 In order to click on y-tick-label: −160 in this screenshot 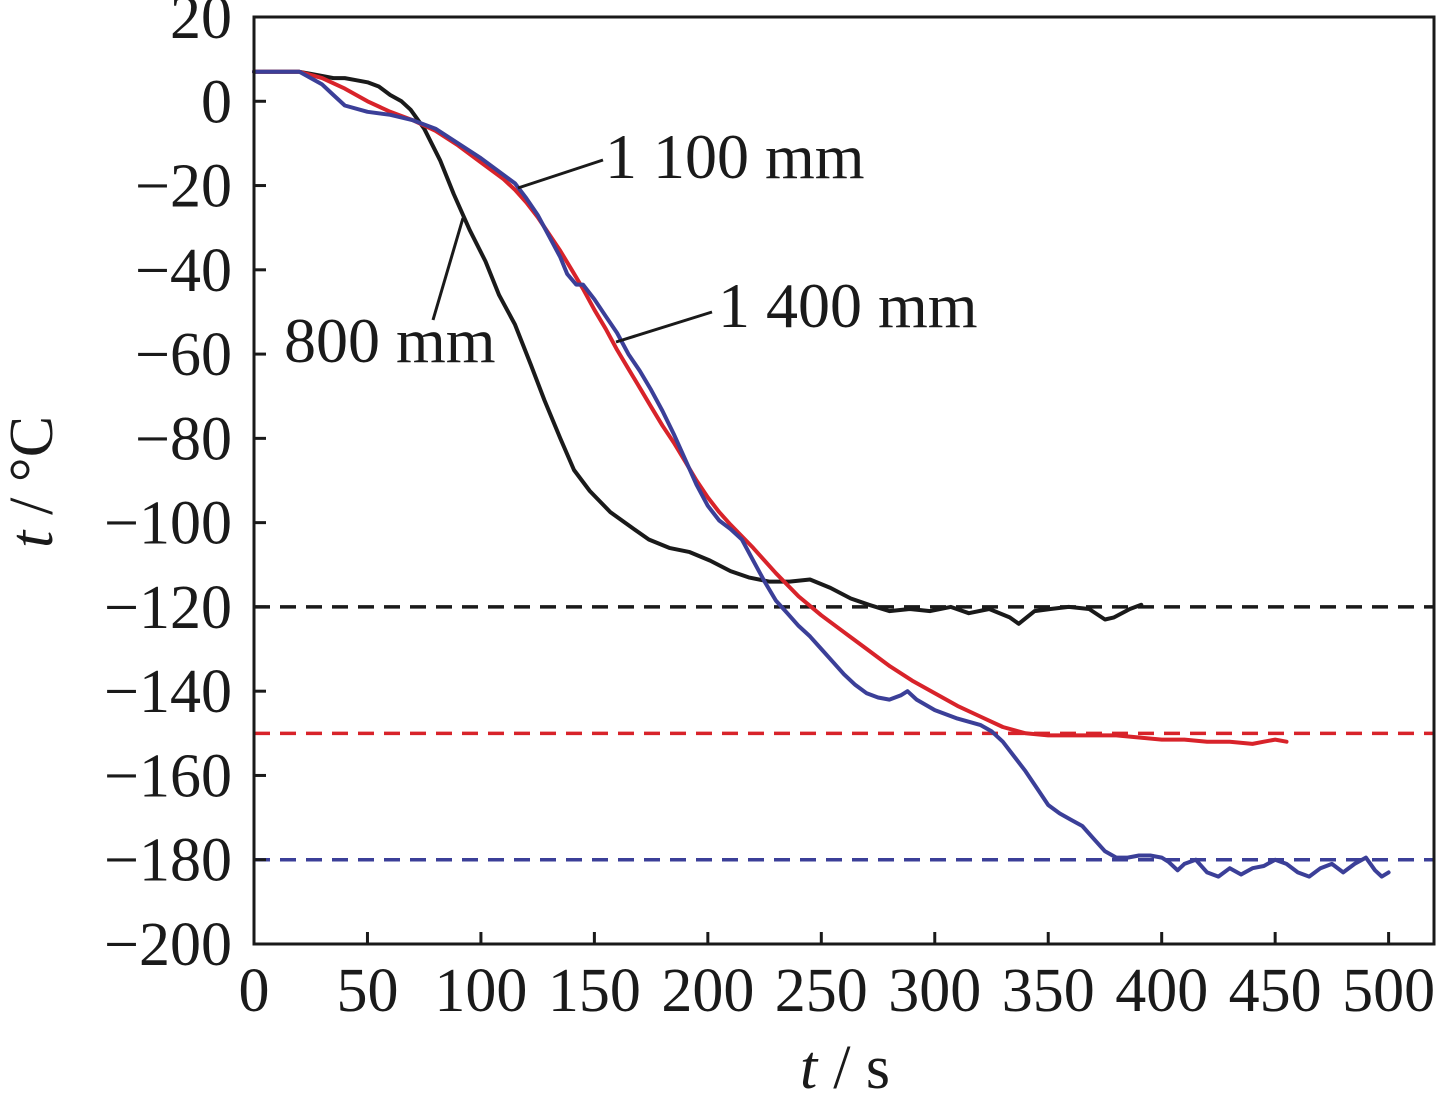, I will do `click(168, 776)`.